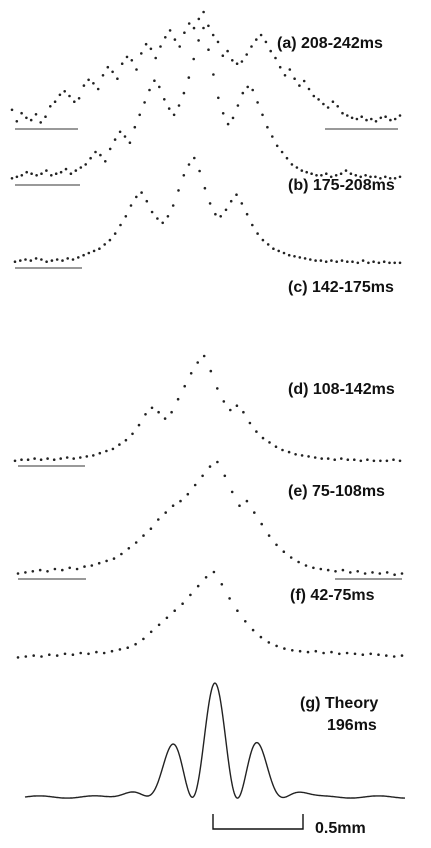 The height and width of the screenshot is (848, 431). What do you see at coordinates (330, 43) in the screenshot?
I see `label-a: (a) 208-242ms` at bounding box center [330, 43].